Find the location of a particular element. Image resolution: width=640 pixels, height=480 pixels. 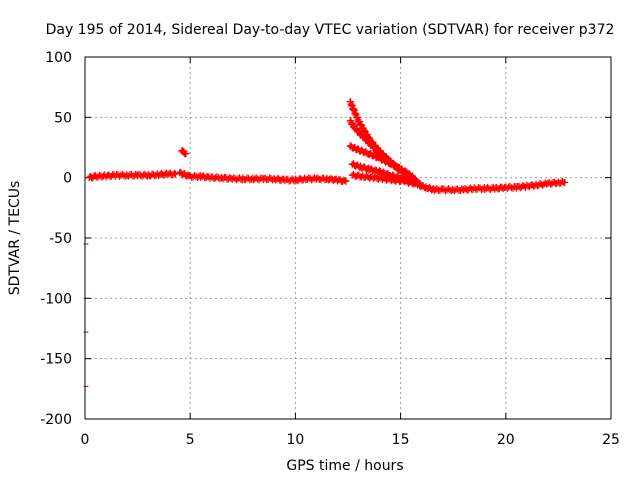

y-tick-label: -50 is located at coordinates (60, 239).